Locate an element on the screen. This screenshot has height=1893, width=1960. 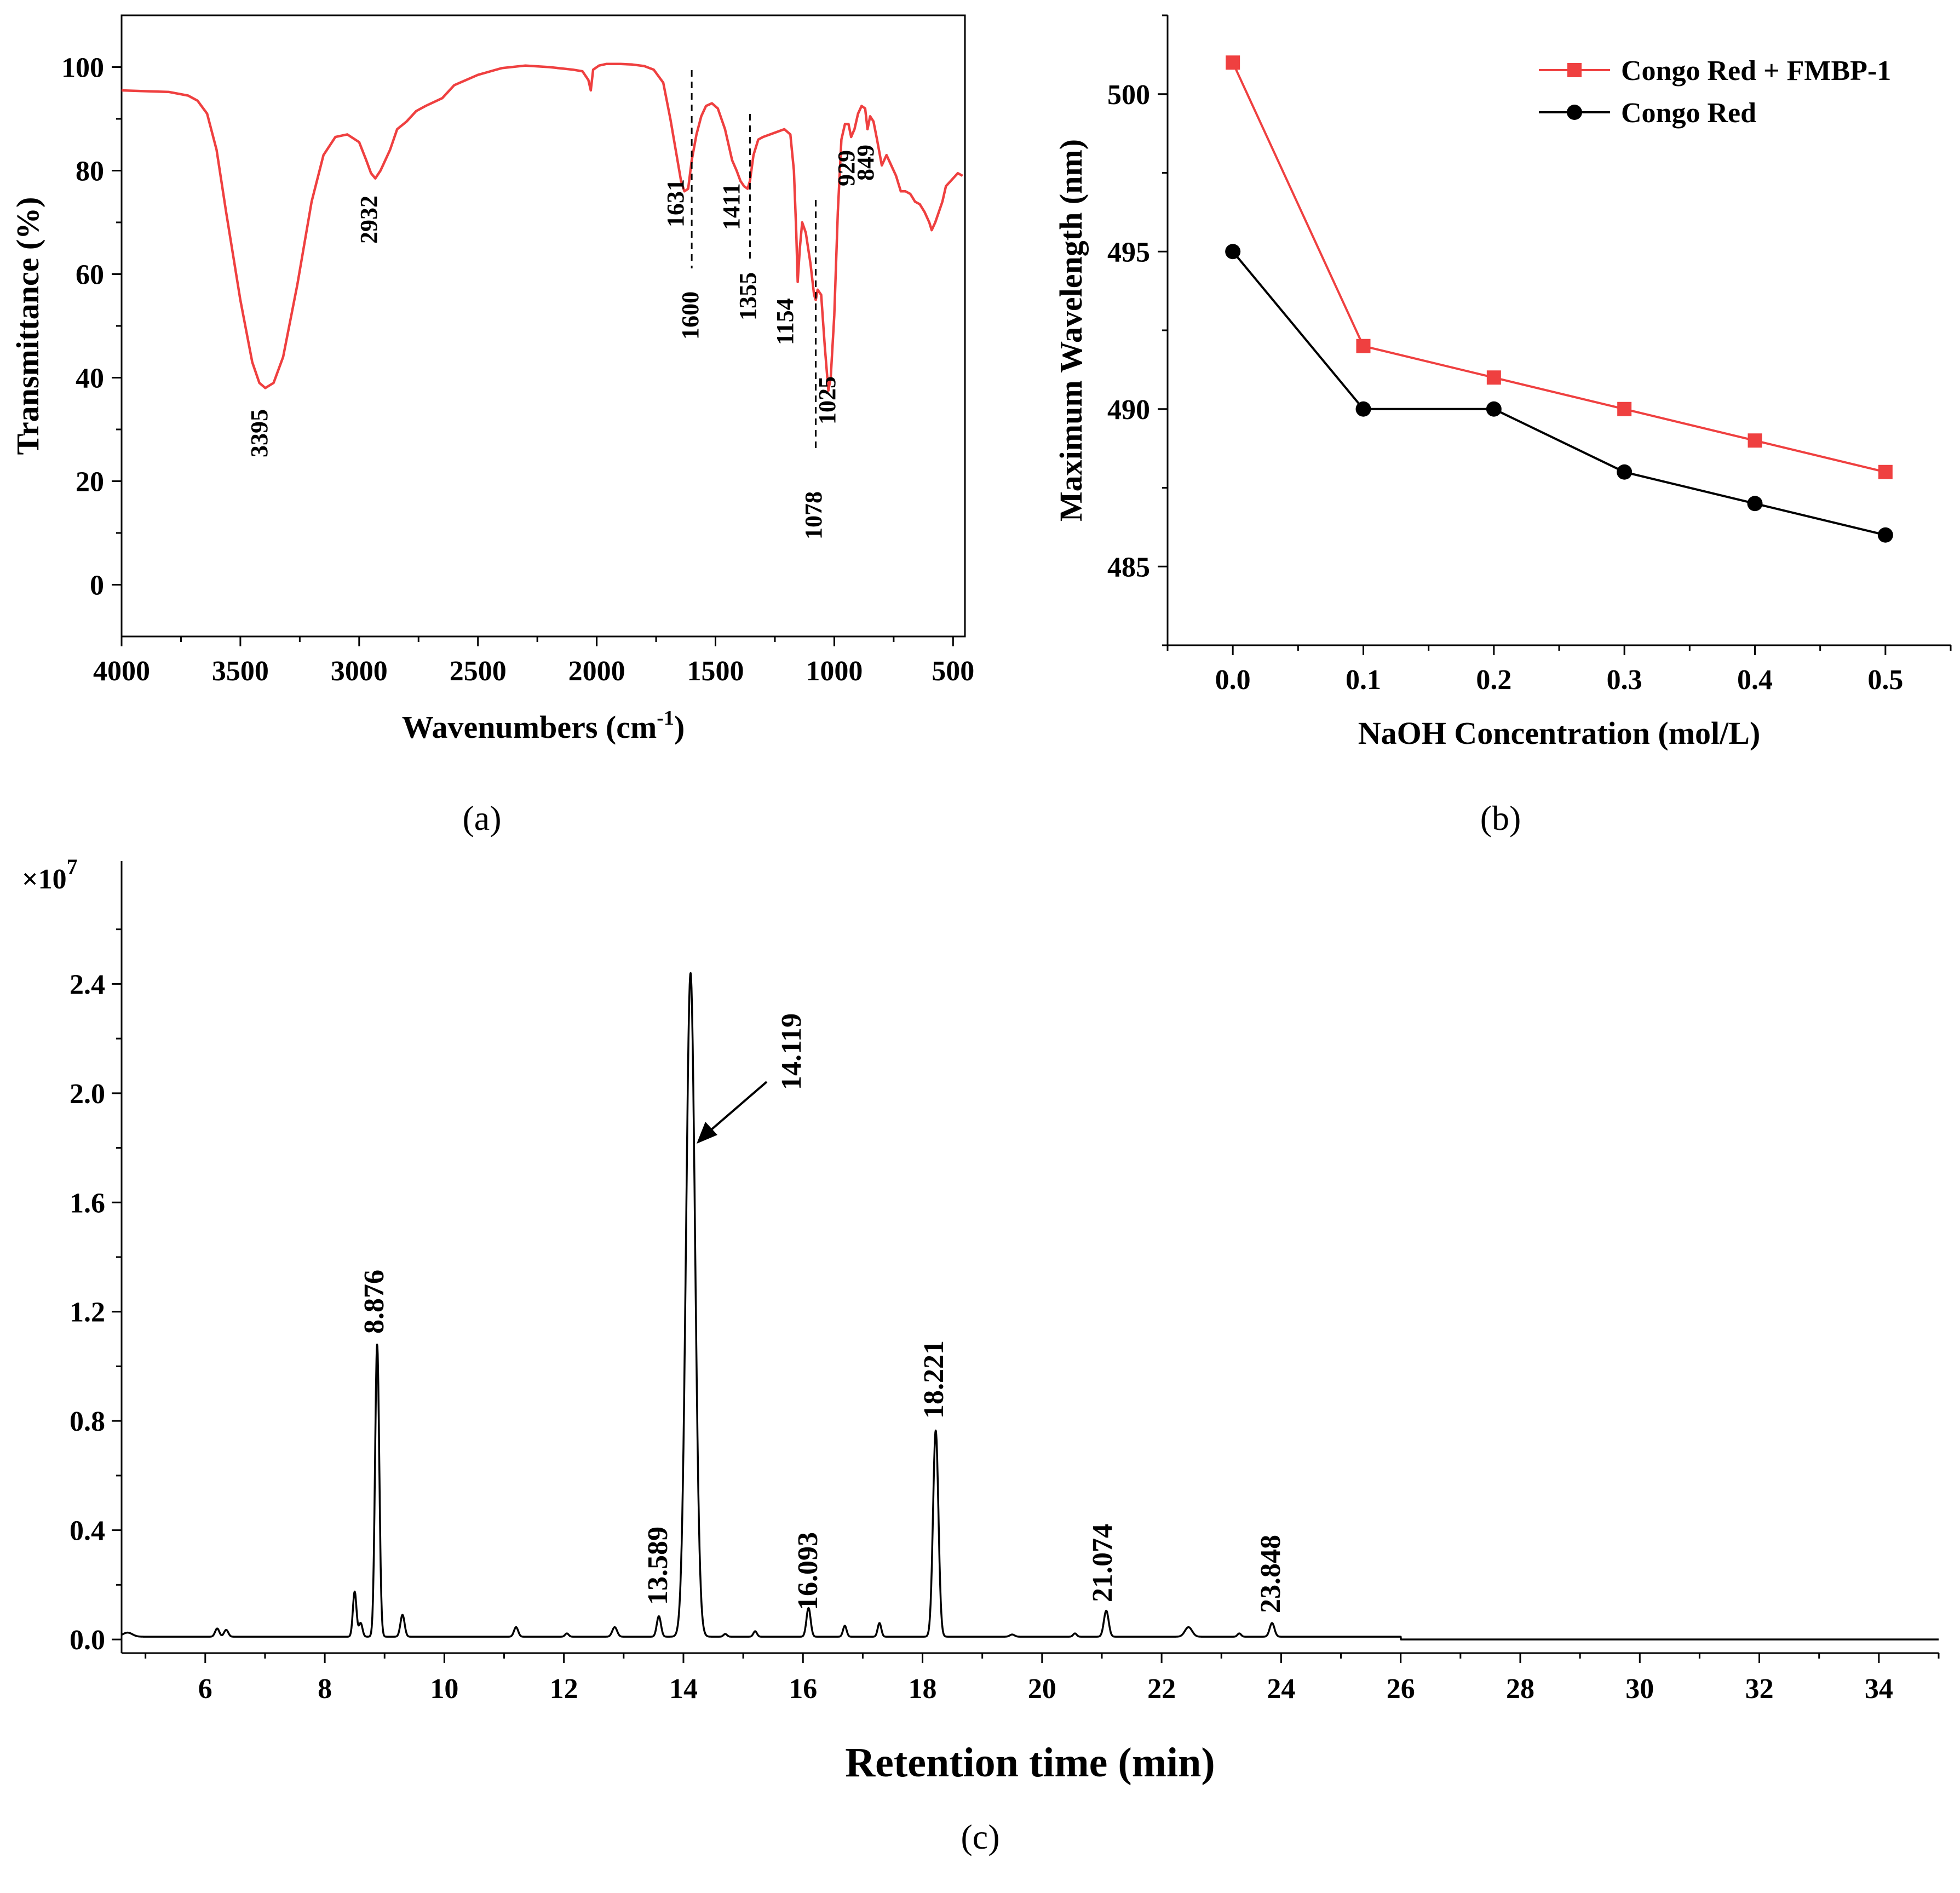
panel-a-y-tick-label: 60 is located at coordinates (90, 275).